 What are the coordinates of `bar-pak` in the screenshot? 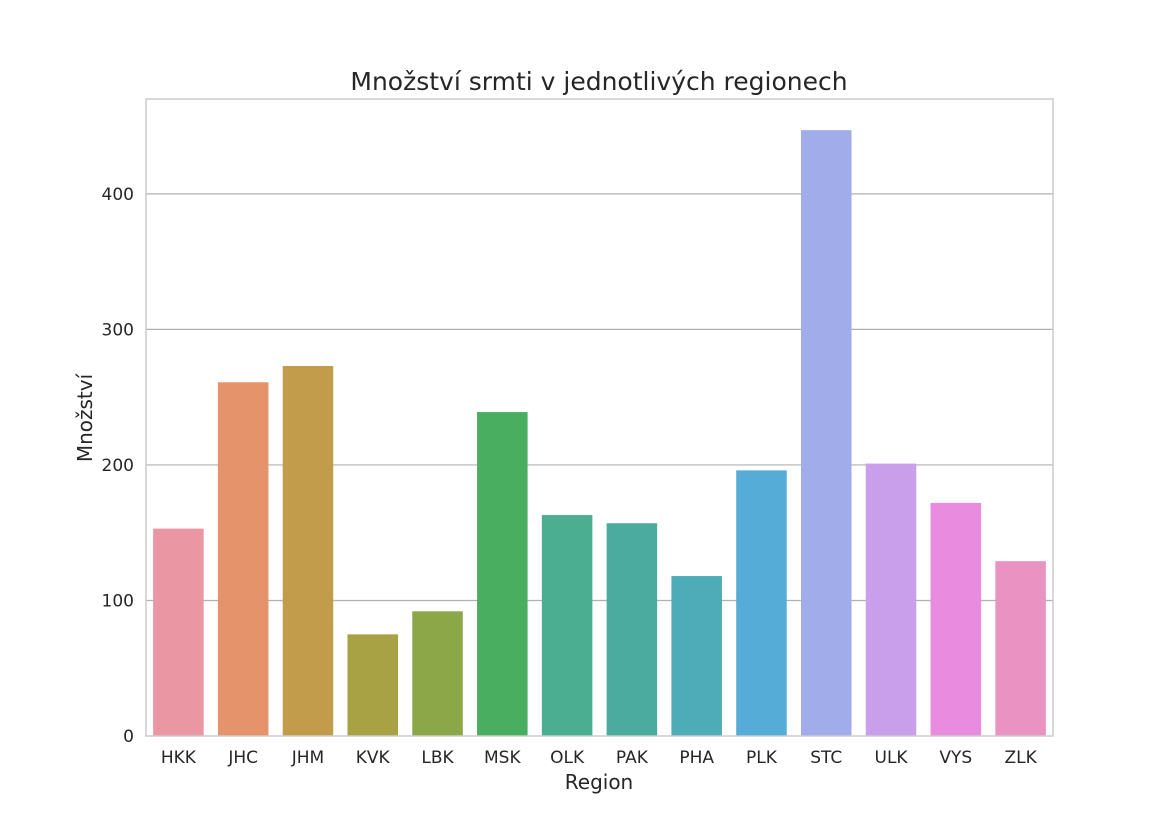 It's located at (632, 629).